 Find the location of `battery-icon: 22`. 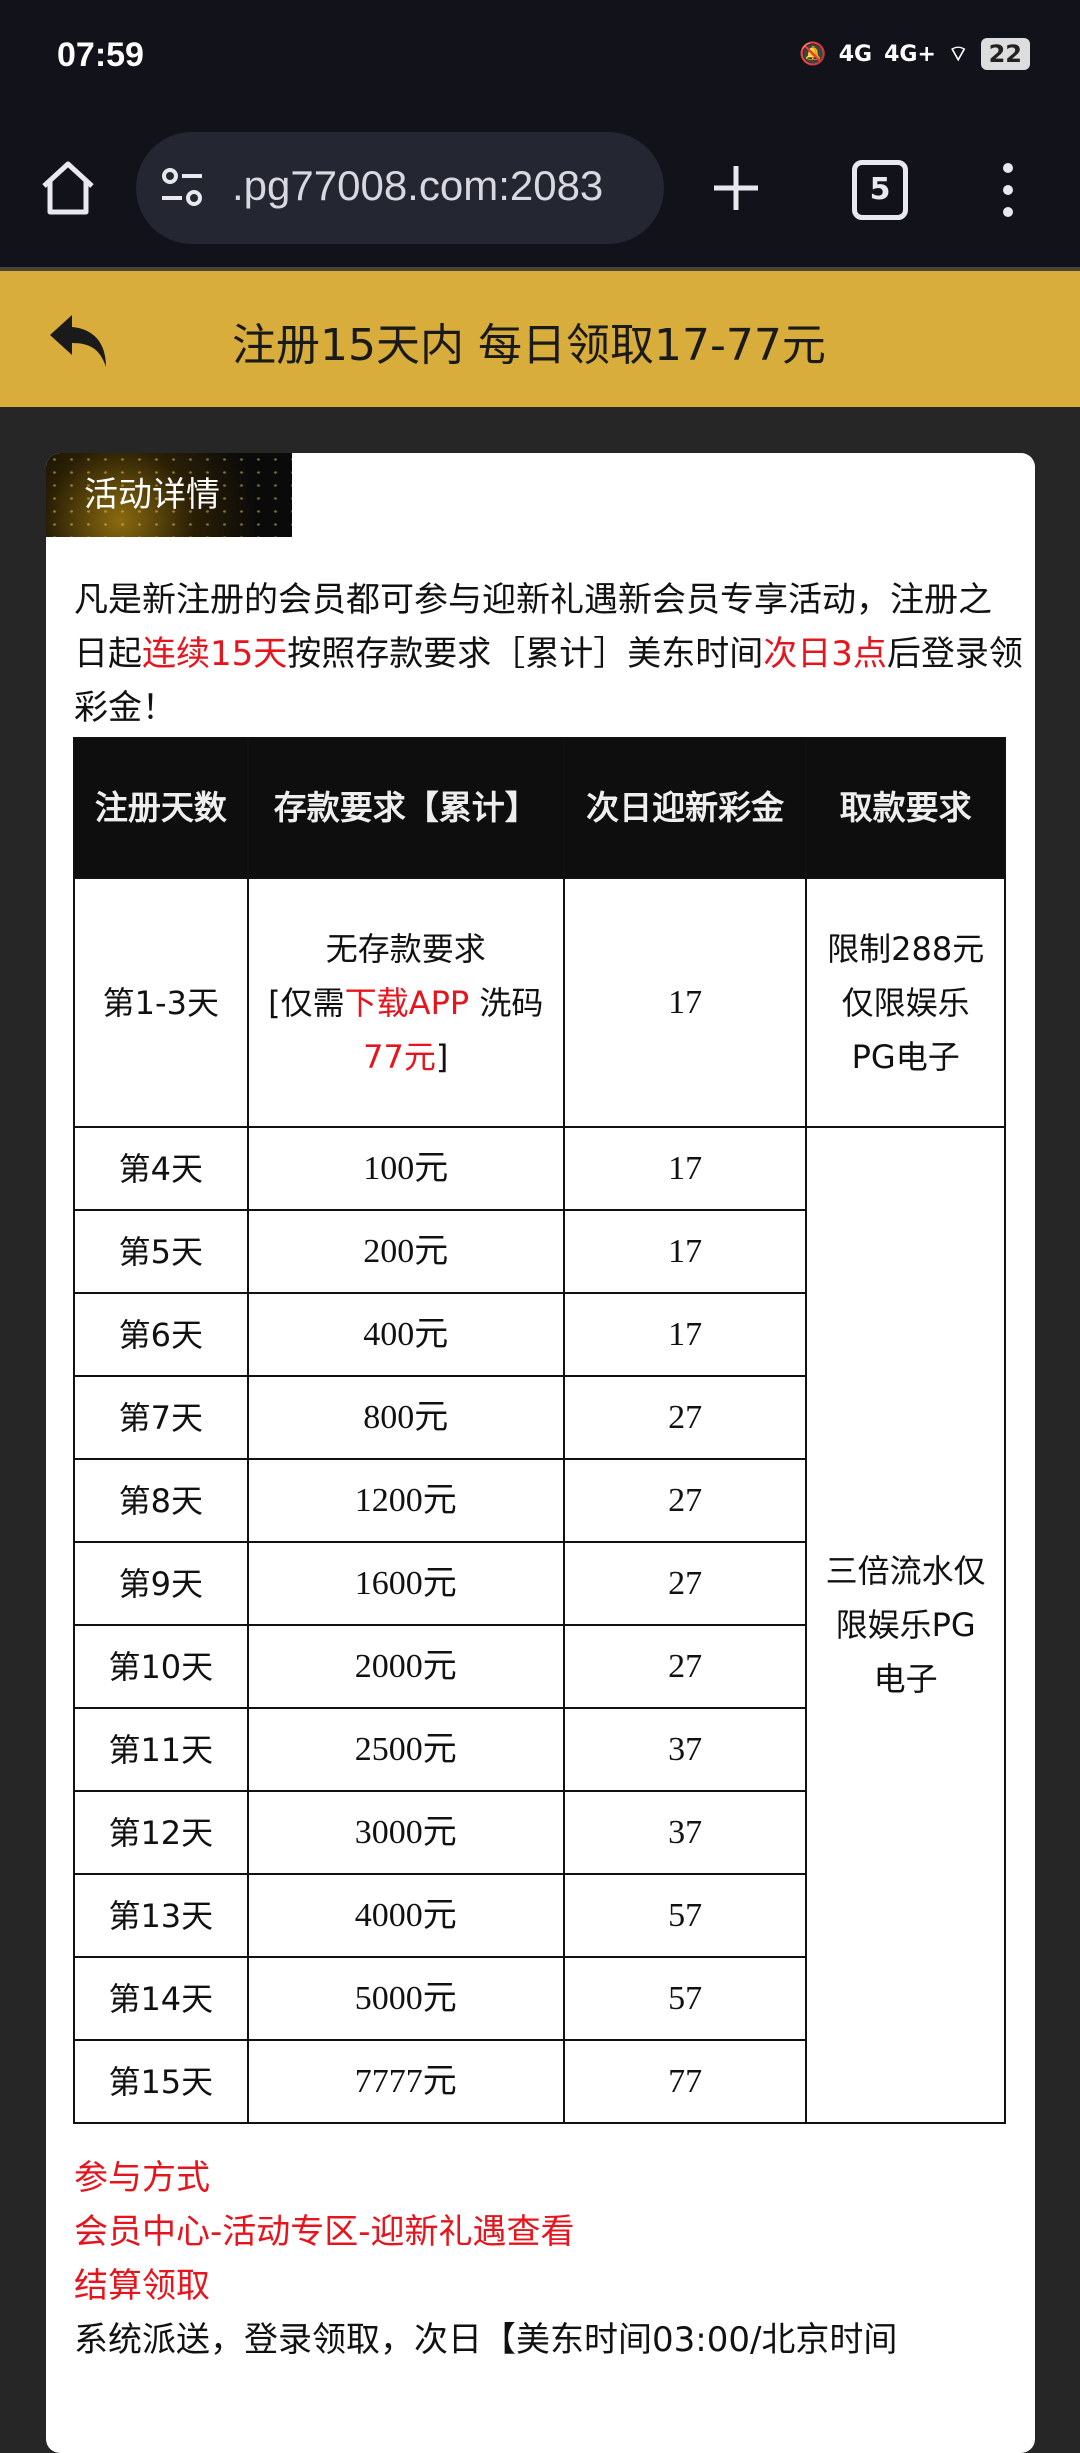

battery-icon: 22 is located at coordinates (1005, 54).